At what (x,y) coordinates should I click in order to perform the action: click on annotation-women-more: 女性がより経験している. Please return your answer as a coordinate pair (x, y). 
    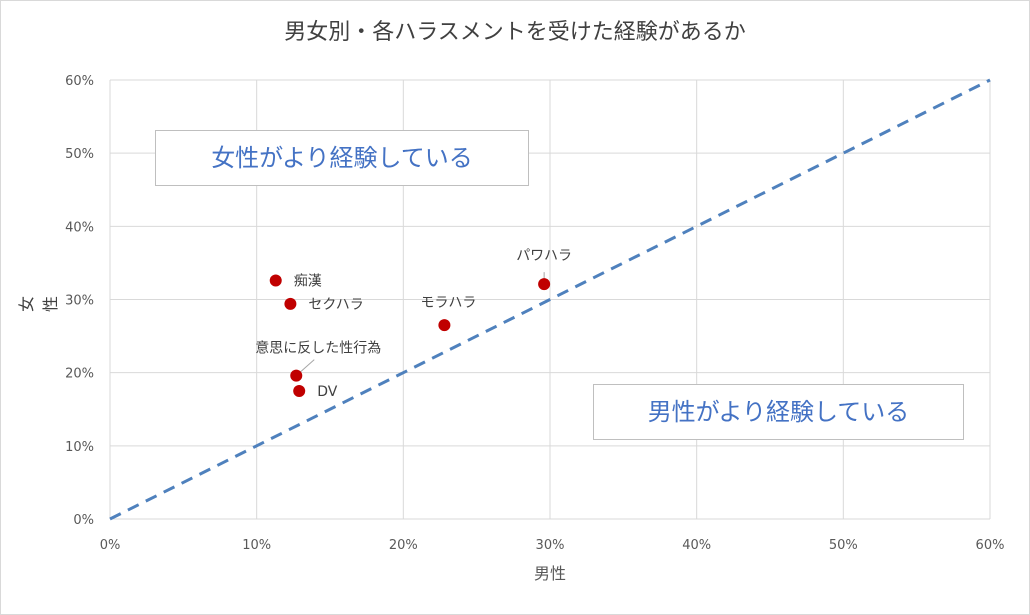
    Looking at the image, I should click on (342, 158).